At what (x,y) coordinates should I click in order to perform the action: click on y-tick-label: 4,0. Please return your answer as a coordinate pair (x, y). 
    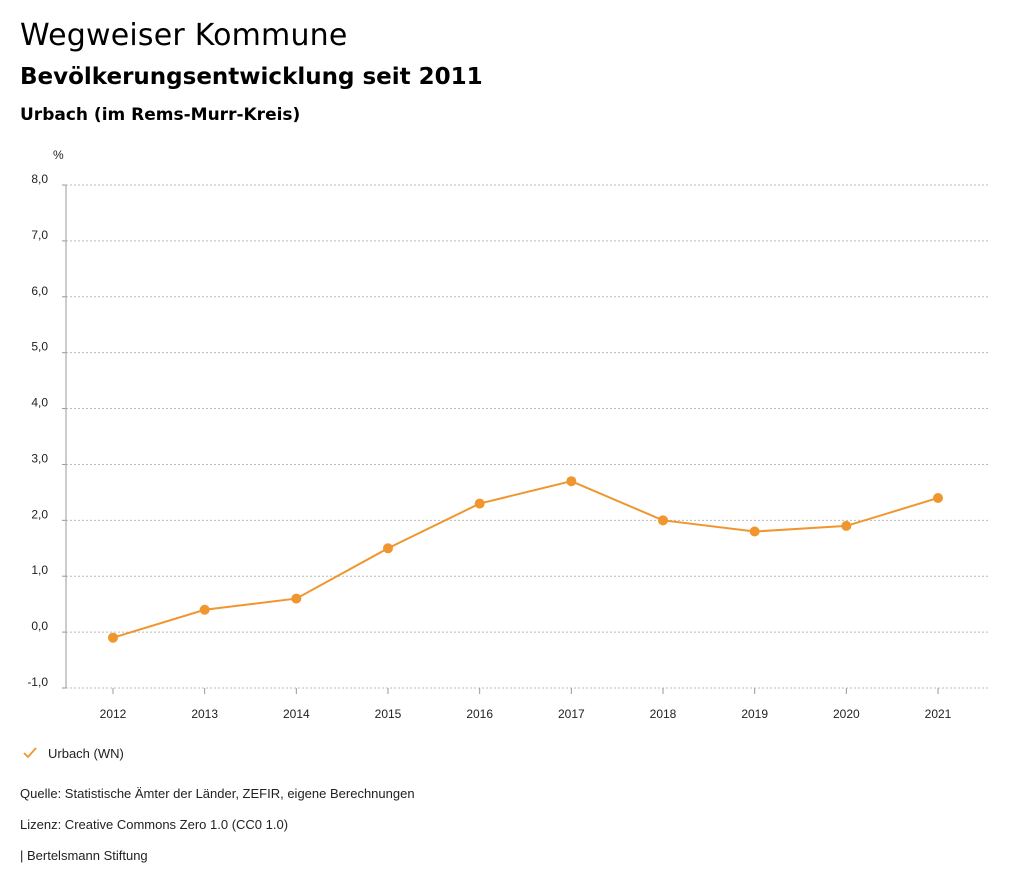
    Looking at the image, I should click on (39, 403).